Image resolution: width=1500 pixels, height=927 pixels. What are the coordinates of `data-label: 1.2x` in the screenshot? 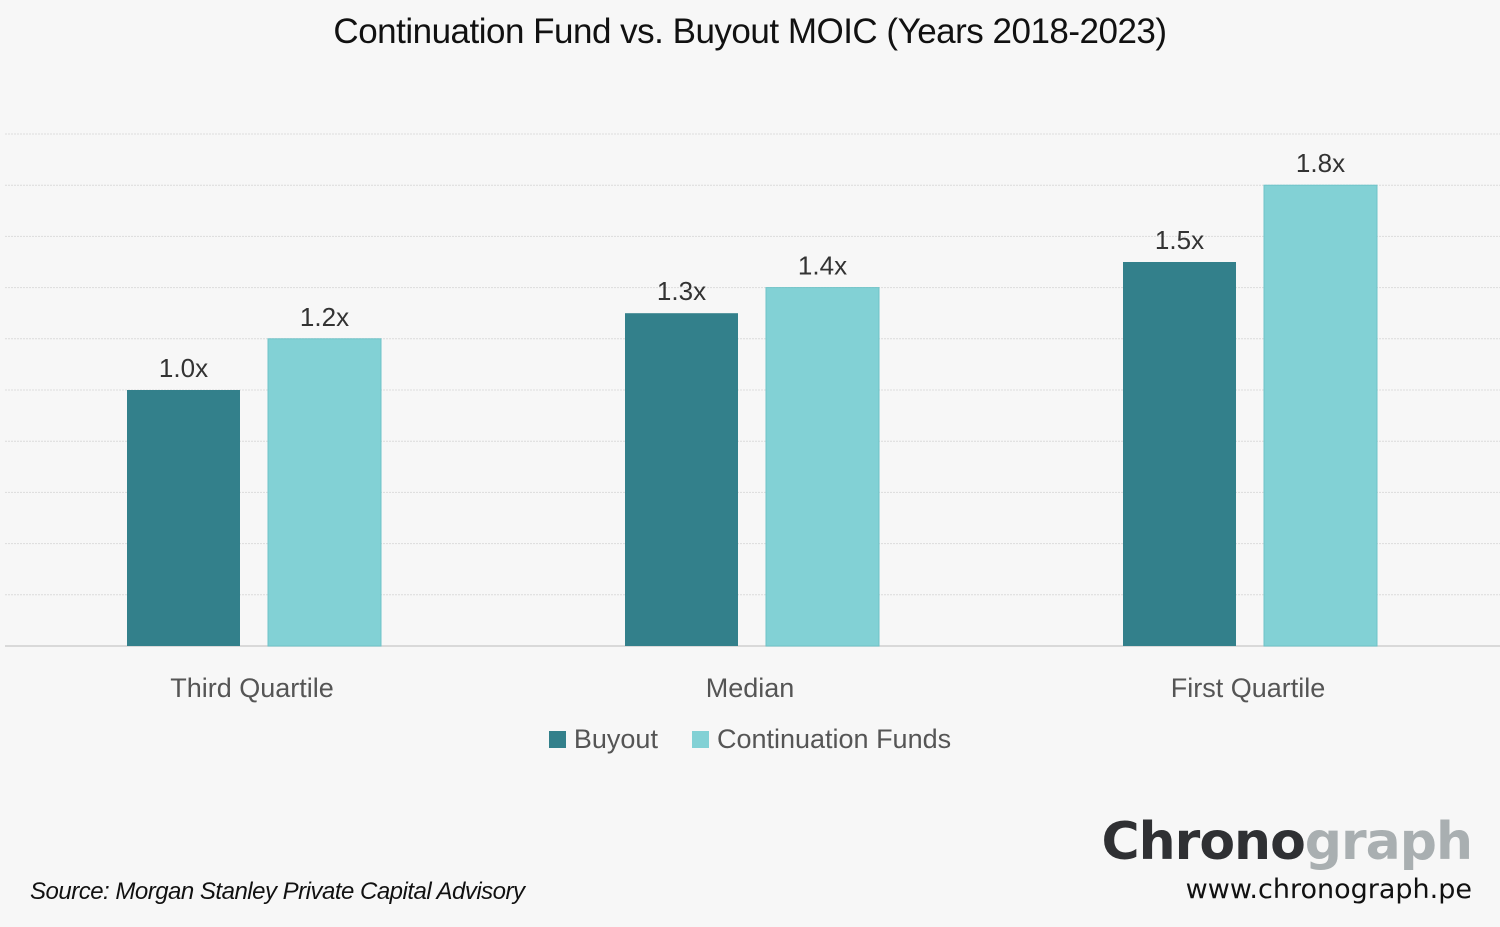 It's located at (324, 317).